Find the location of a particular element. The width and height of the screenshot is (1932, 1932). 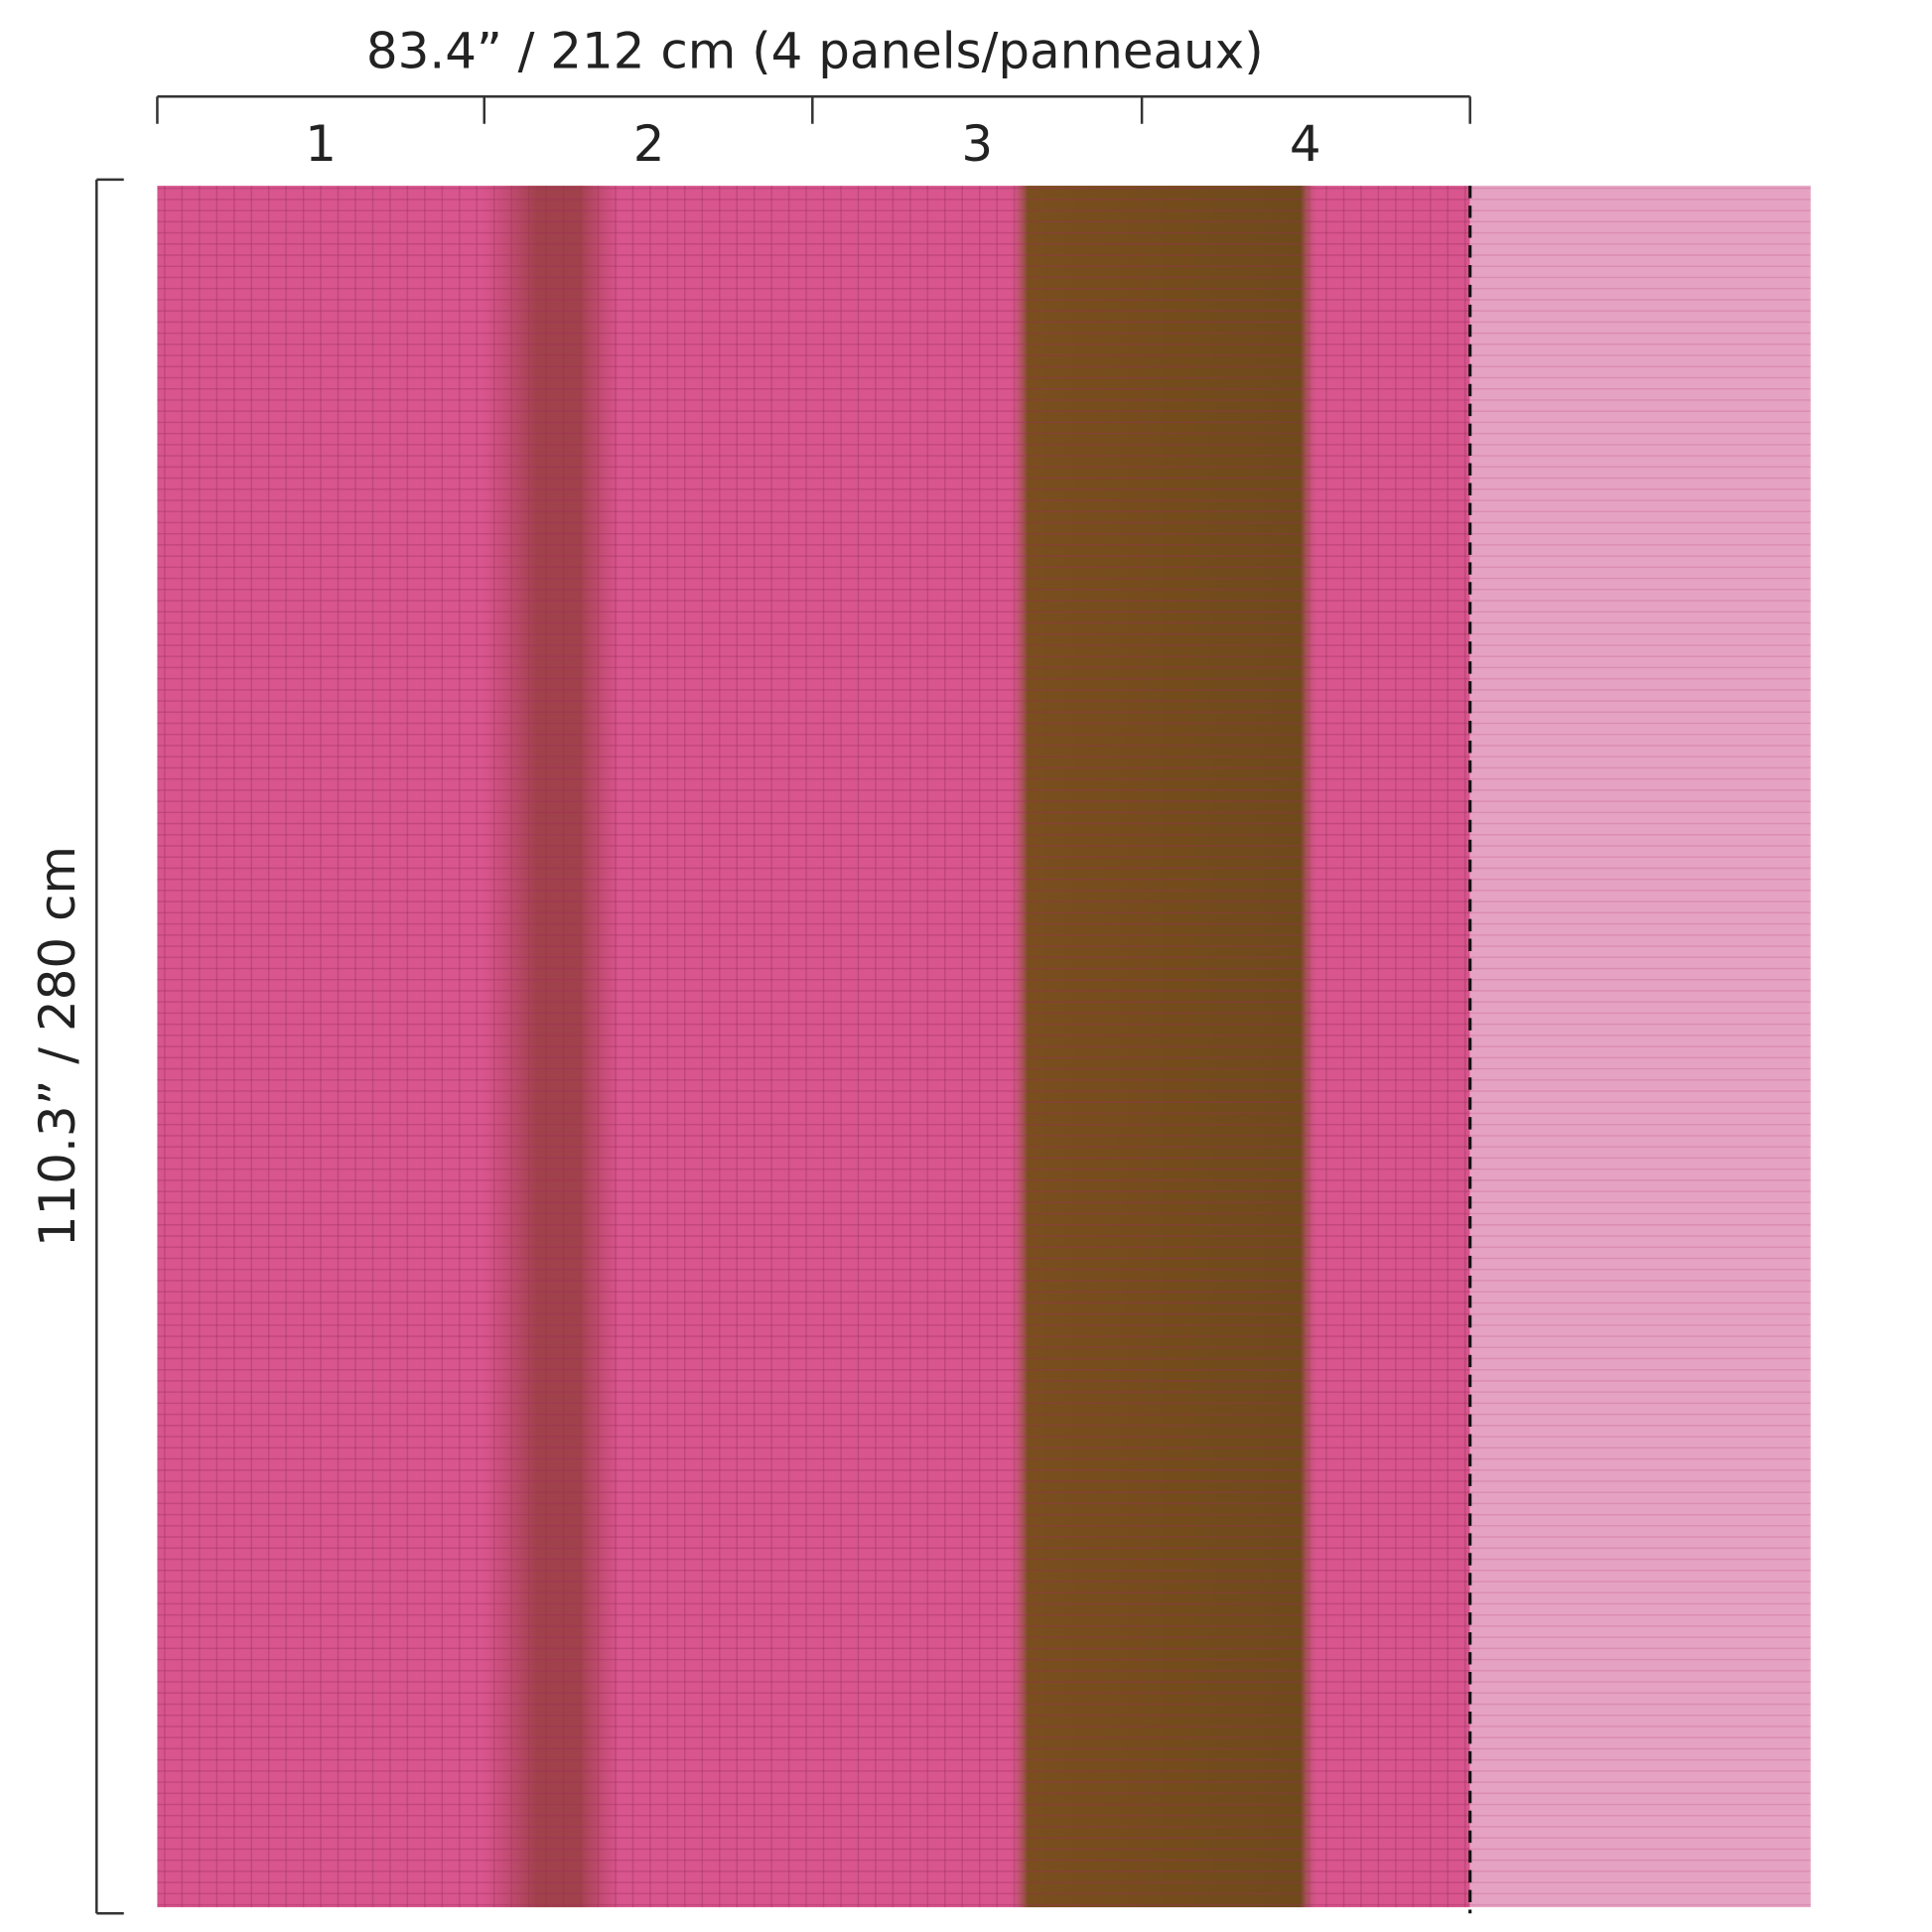

panel-number: 2 is located at coordinates (649, 144).